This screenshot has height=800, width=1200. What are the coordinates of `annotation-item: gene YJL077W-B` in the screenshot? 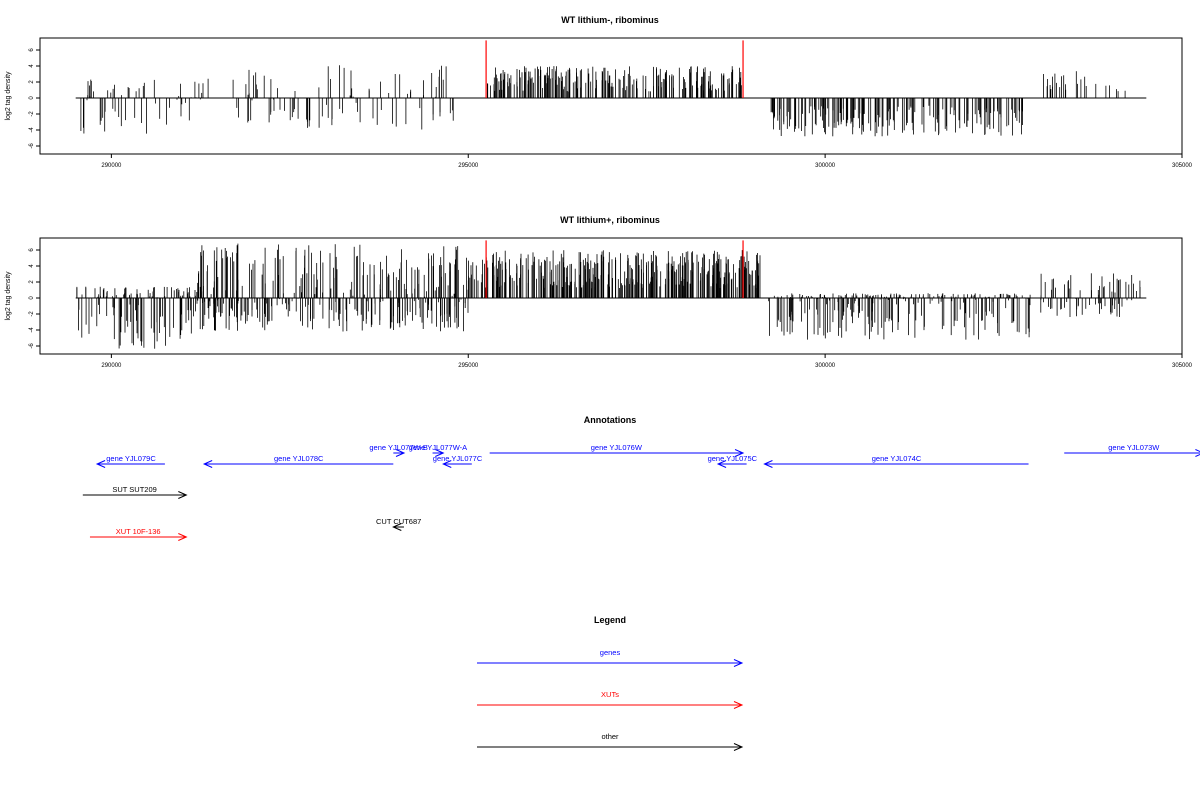 It's located at (398, 450).